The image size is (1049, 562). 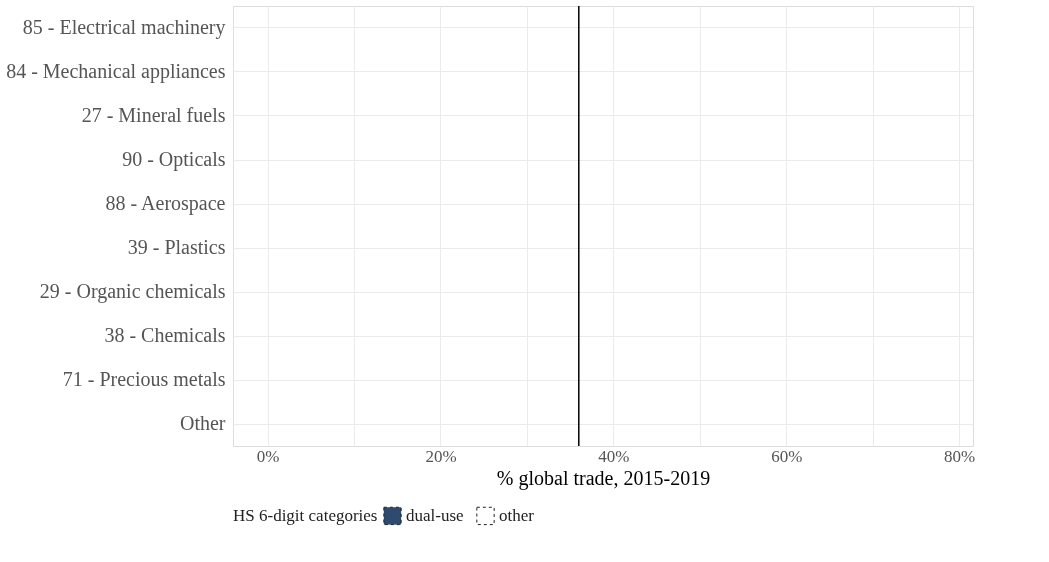 What do you see at coordinates (174, 159) in the screenshot?
I see `y-tick-label: 90 - Opticals` at bounding box center [174, 159].